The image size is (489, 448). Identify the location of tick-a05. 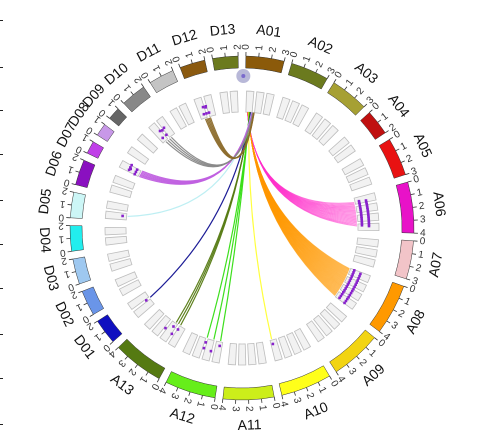
(407, 173).